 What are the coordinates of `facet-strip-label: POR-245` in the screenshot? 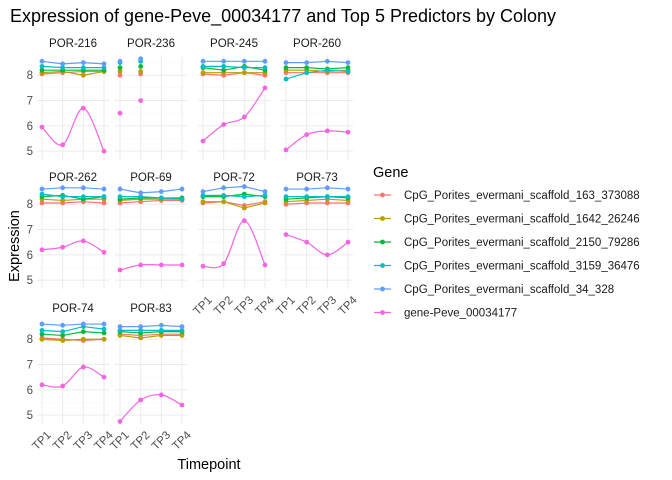 It's located at (234, 44).